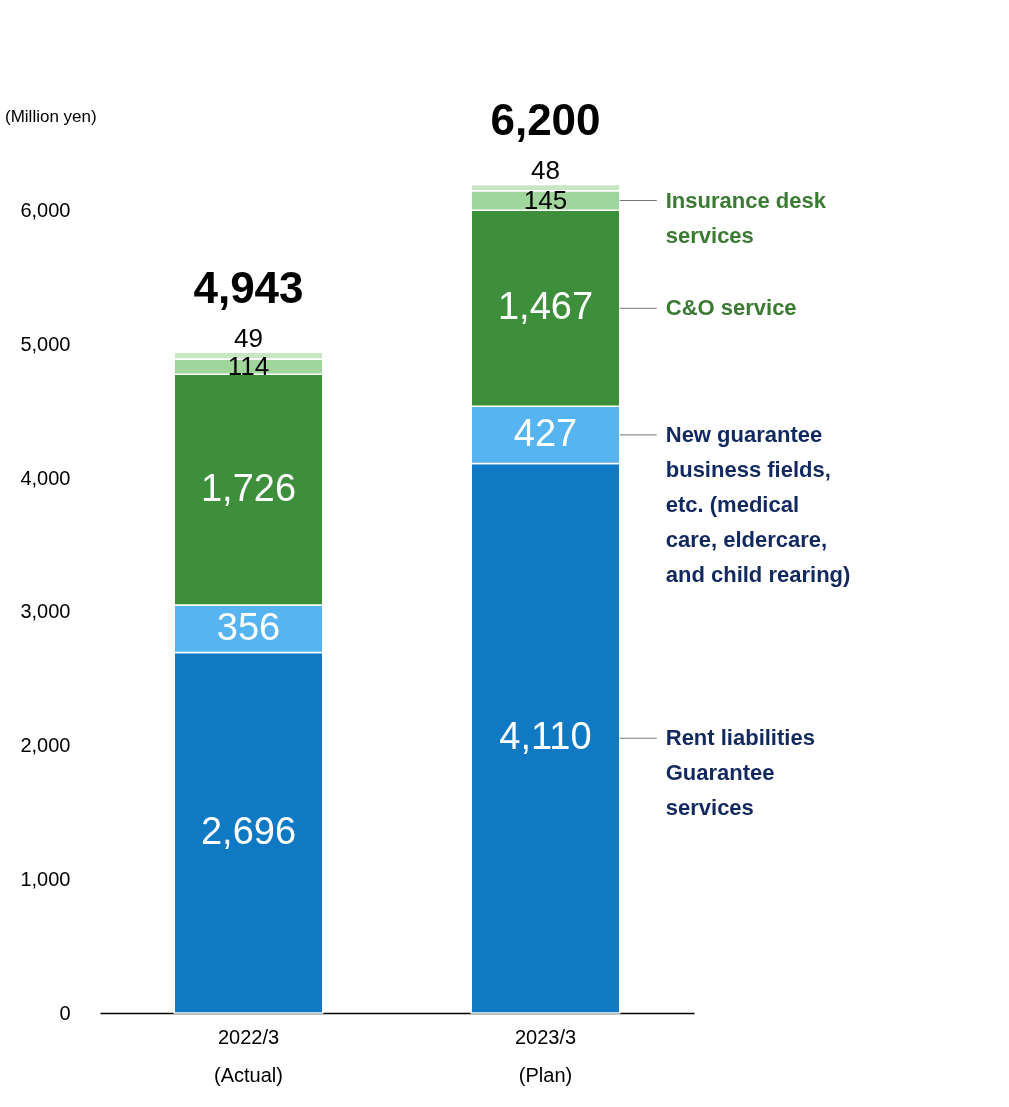 The width and height of the screenshot is (1009, 1107). Describe the element at coordinates (740, 773) in the screenshot. I see `text: Rent liabilities Guarantee services` at that location.